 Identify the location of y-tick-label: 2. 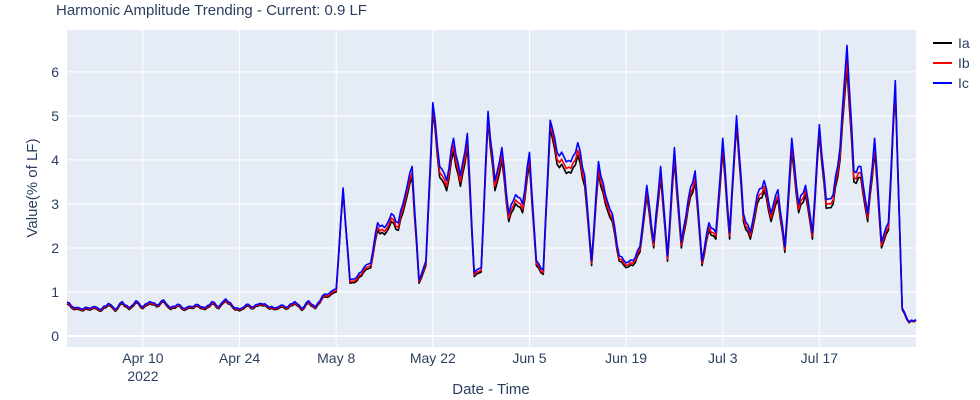
(55, 248).